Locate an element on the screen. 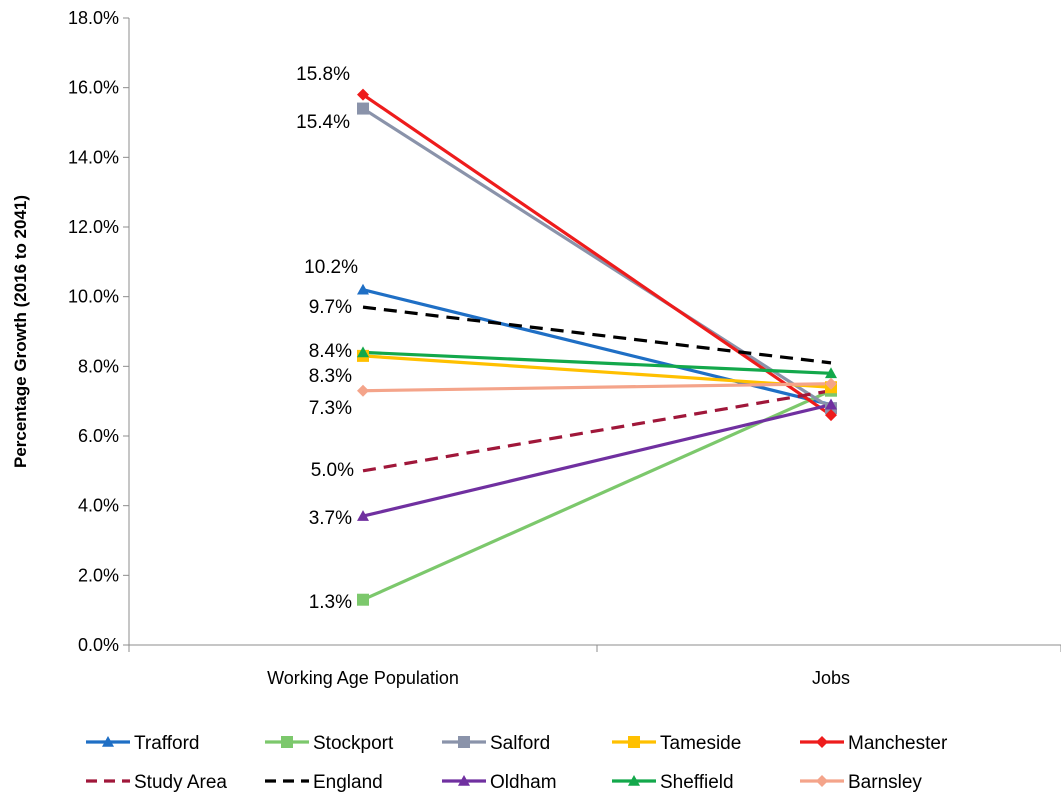  series-line-oldham is located at coordinates (597, 460).